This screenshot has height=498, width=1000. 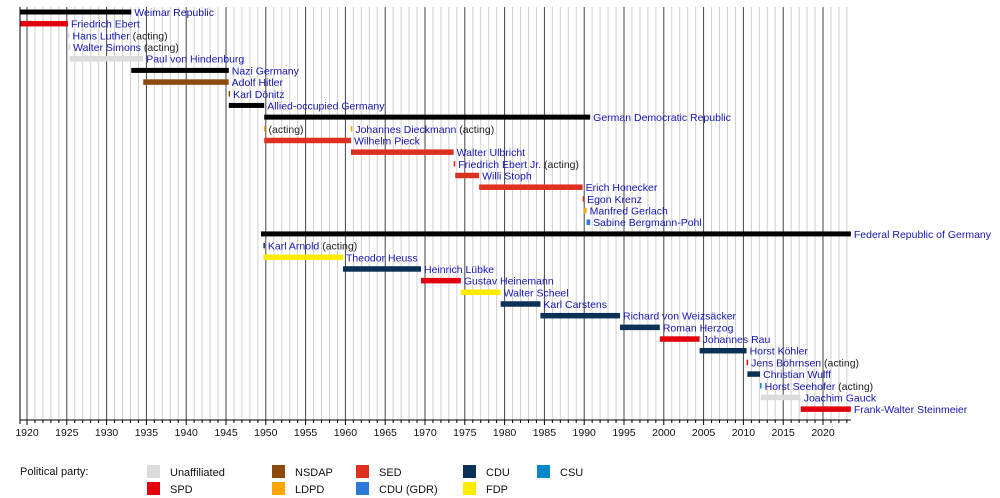 I want to click on label-name: German Democratic Republic, so click(x=662, y=118).